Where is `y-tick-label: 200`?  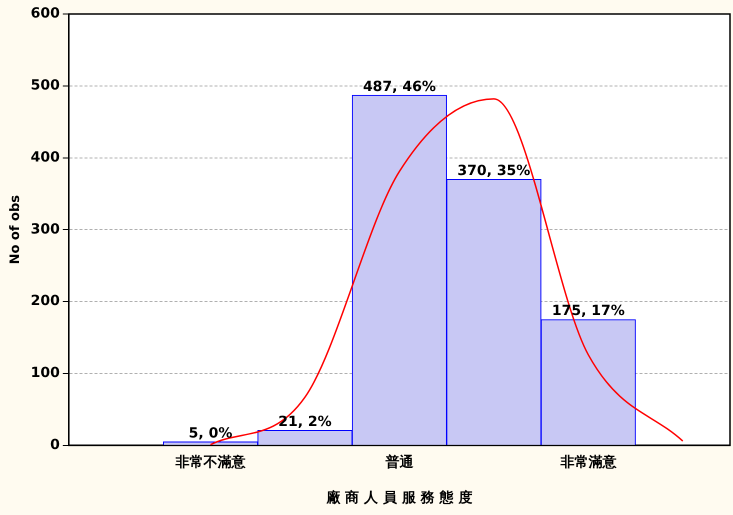 y-tick-label: 200 is located at coordinates (45, 301).